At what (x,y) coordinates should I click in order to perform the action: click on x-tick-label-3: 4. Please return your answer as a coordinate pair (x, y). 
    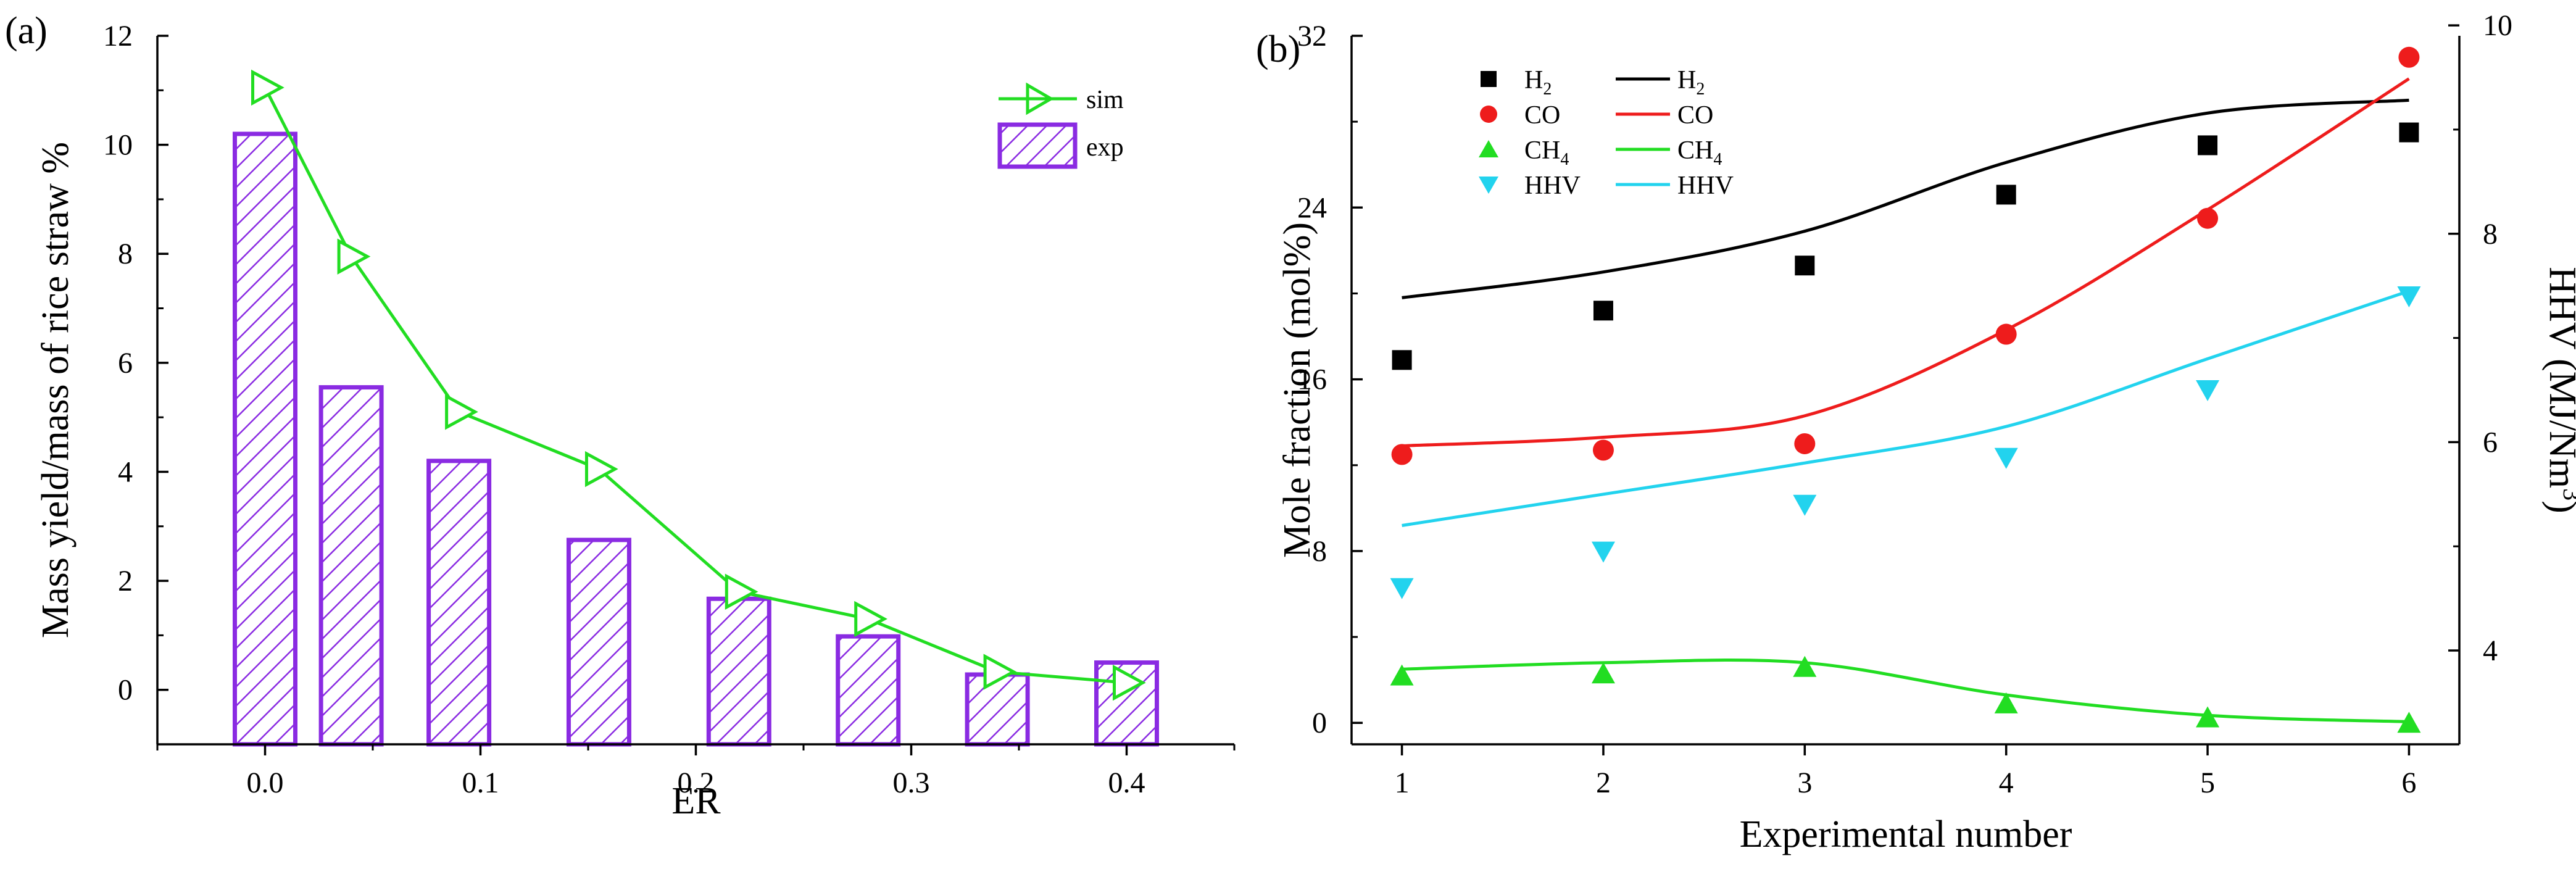
    Looking at the image, I should click on (2006, 783).